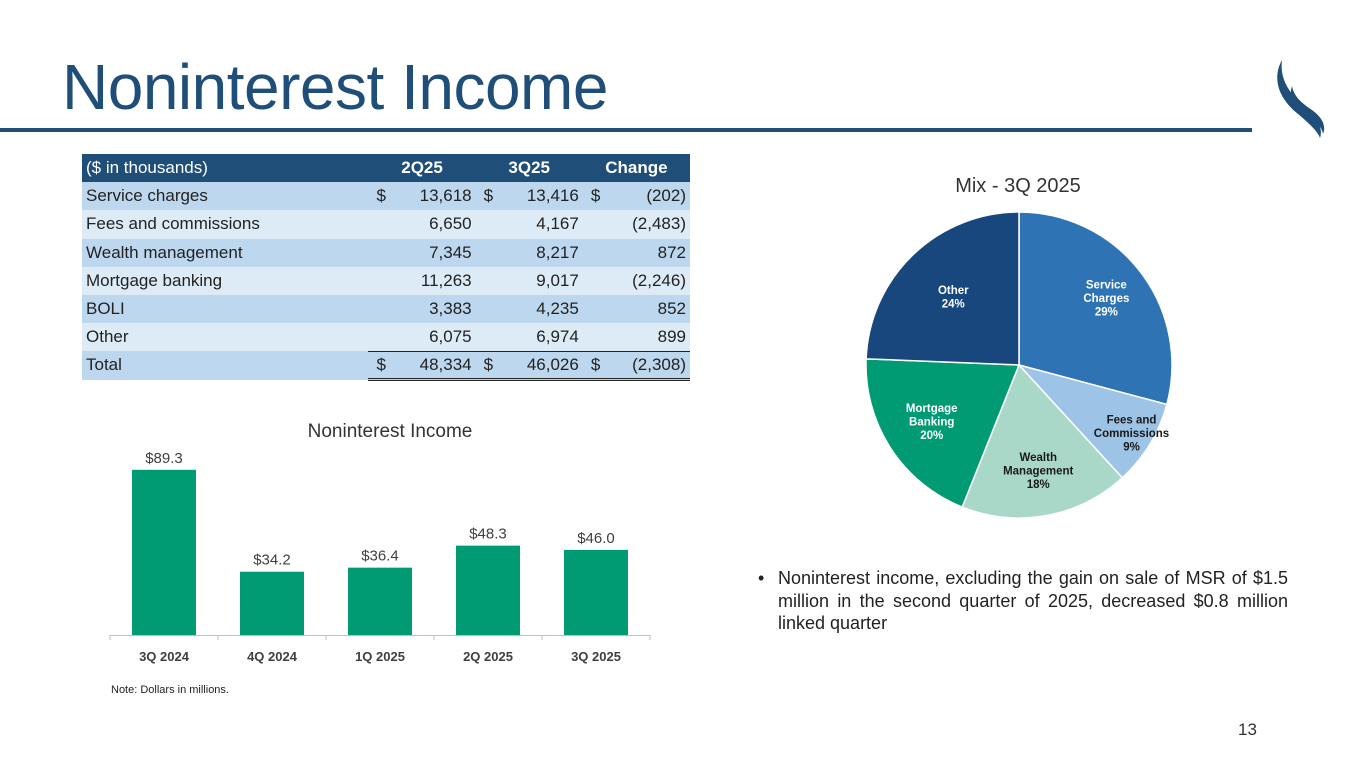 This screenshot has height=768, width=1365. Describe the element at coordinates (225, 252) in the screenshot. I see `row-label: Wealth management` at that location.